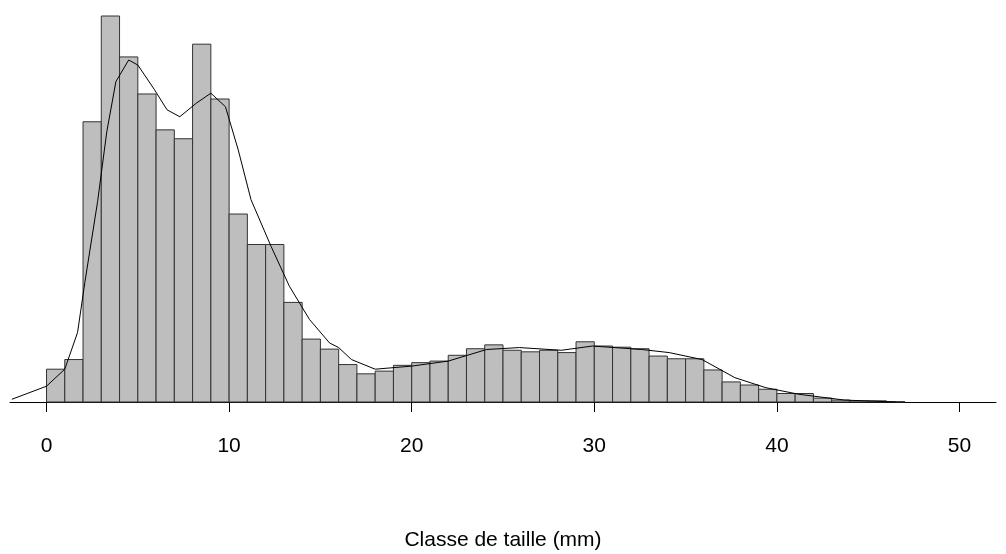 This screenshot has width=1006, height=554. I want to click on x-tick-label: 40, so click(777, 444).